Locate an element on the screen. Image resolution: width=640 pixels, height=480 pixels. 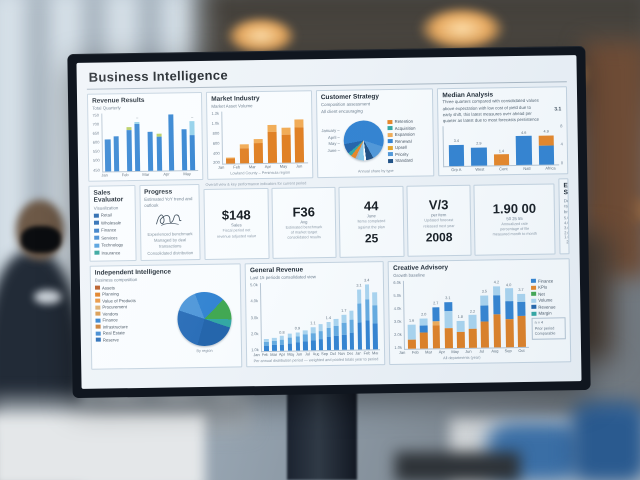
scribble-doodle-icon is located at coordinates (168, 220).